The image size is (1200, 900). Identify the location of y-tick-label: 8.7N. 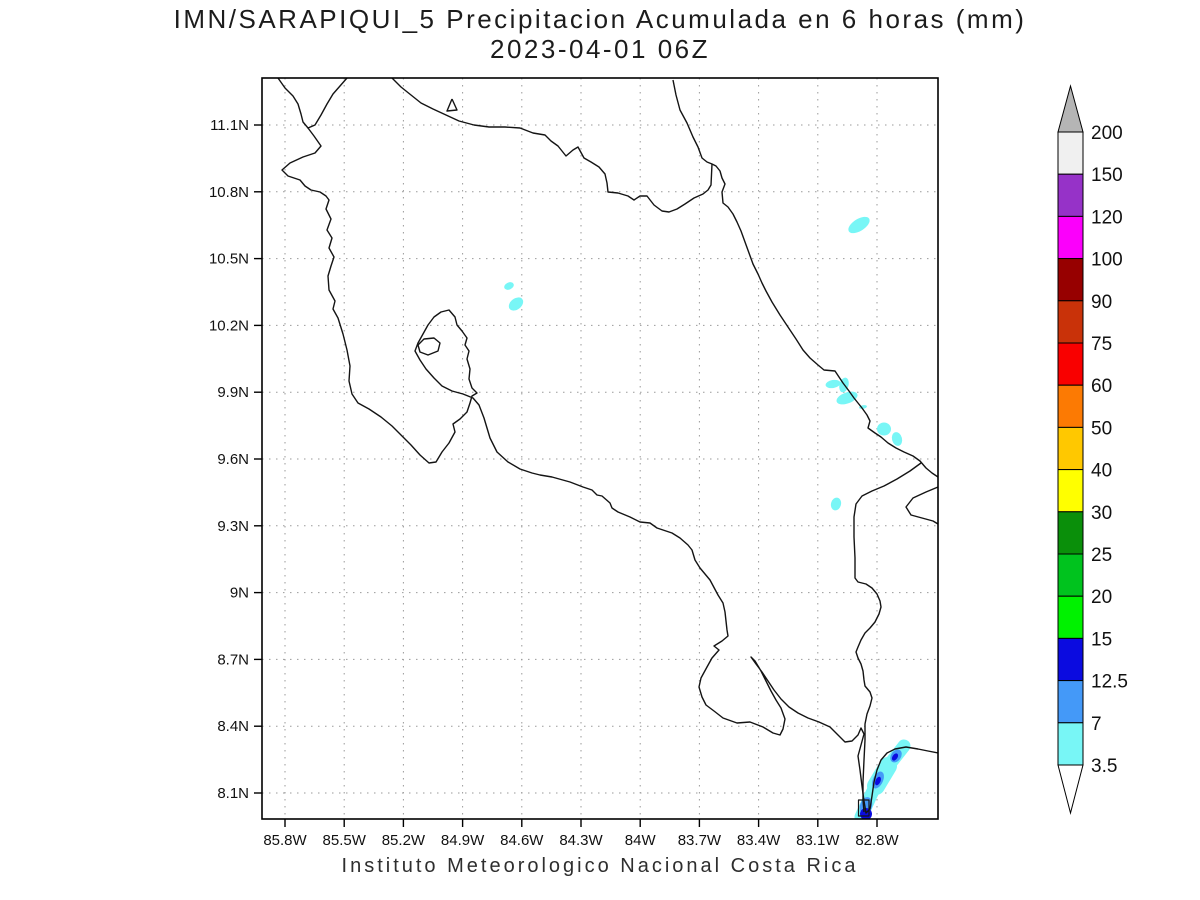
(233, 659).